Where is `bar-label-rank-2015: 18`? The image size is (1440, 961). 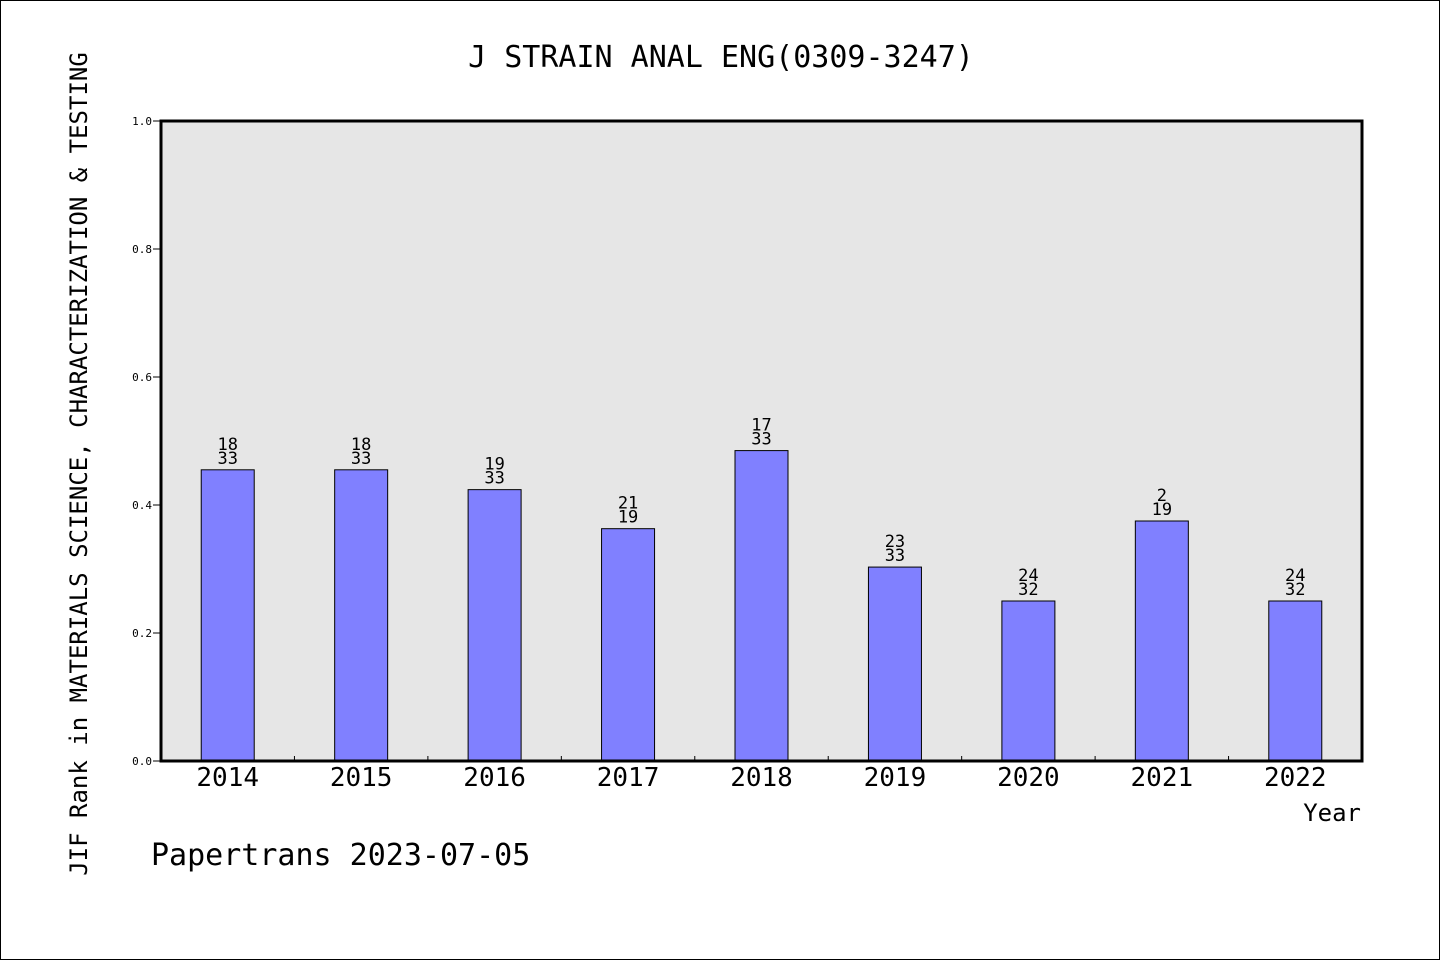 bar-label-rank-2015: 18 is located at coordinates (361, 445).